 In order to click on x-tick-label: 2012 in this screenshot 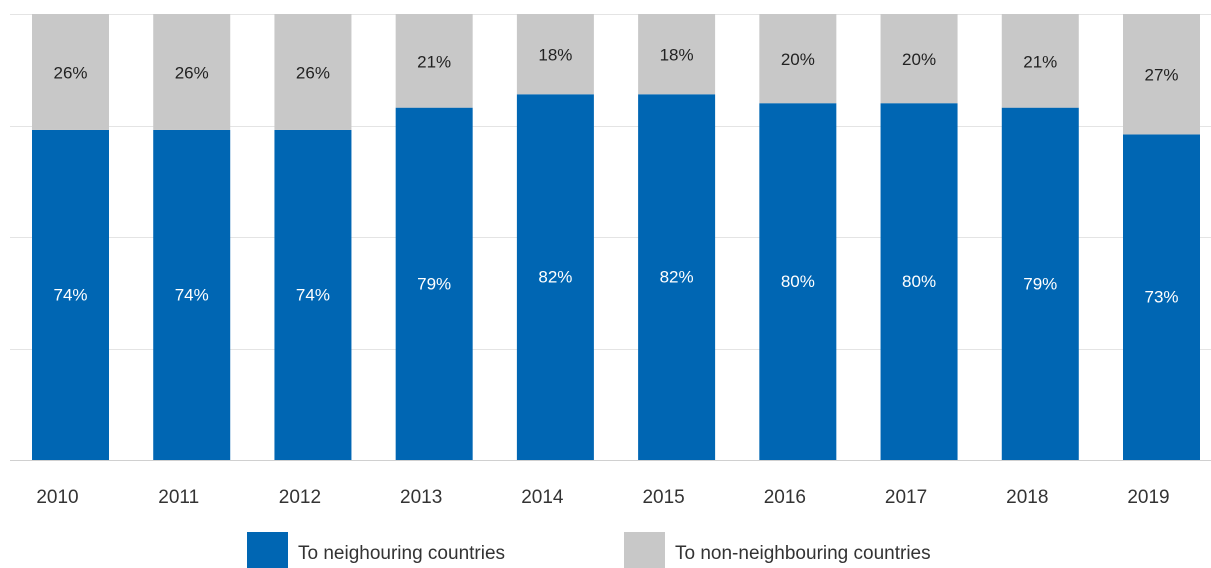, I will do `click(300, 497)`.